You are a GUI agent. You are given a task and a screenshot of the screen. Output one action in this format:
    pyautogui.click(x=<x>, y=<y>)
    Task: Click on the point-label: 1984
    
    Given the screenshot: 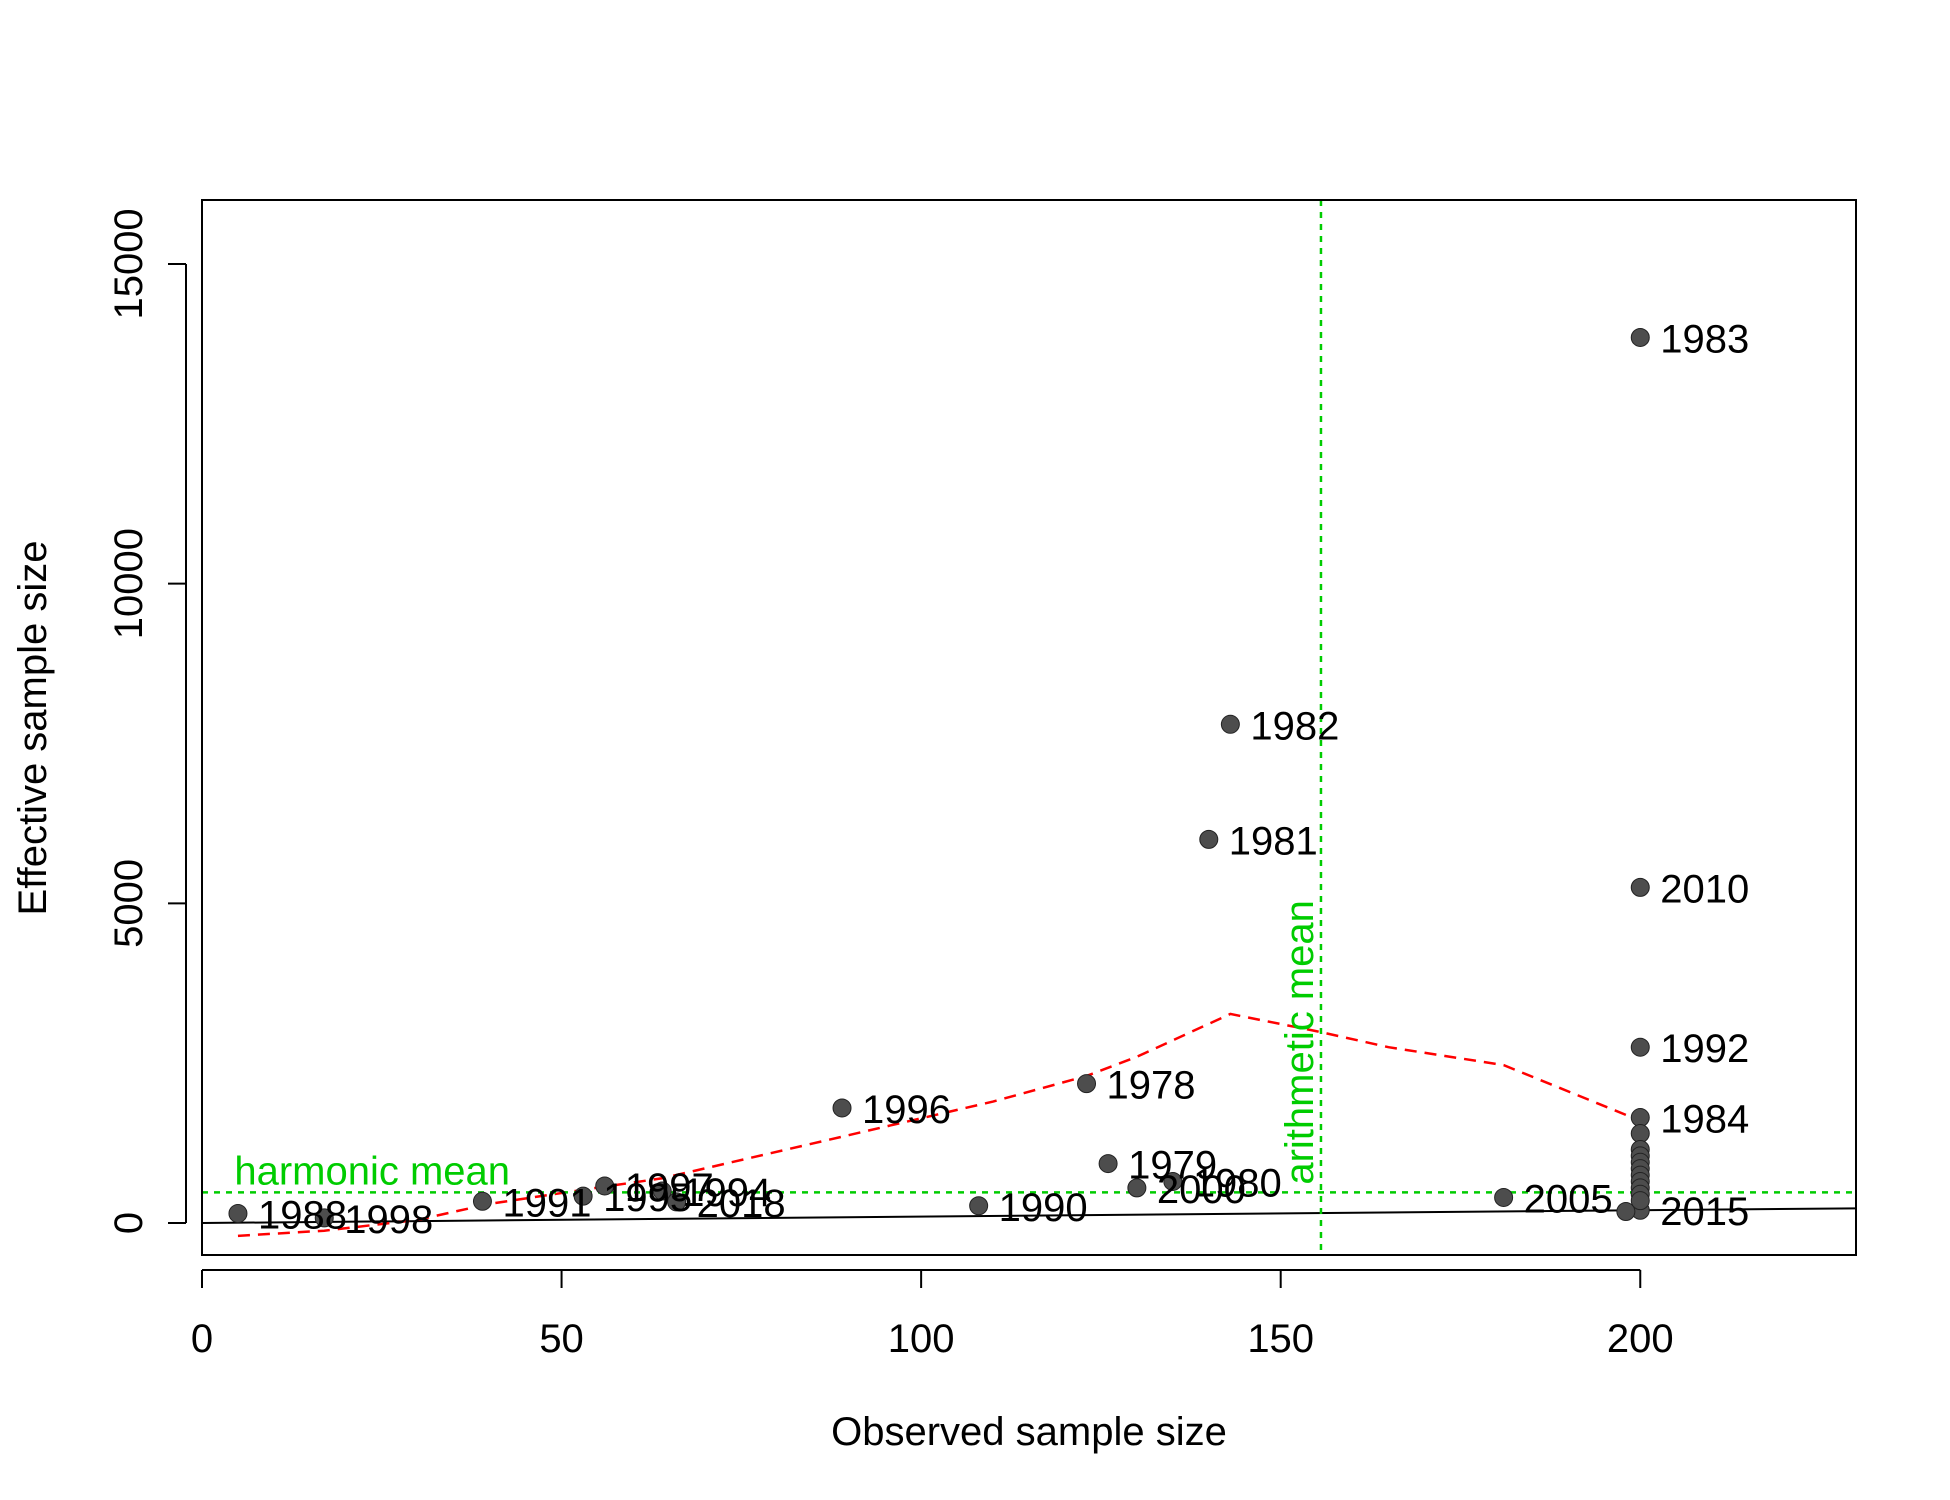 What is the action you would take?
    pyautogui.click(x=1704, y=1120)
    